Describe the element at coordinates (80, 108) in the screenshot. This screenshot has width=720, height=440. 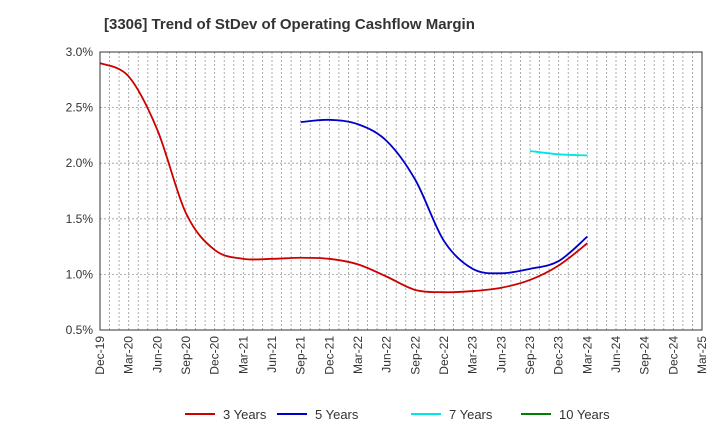
I see `y-tick-label: 2.5%` at that location.